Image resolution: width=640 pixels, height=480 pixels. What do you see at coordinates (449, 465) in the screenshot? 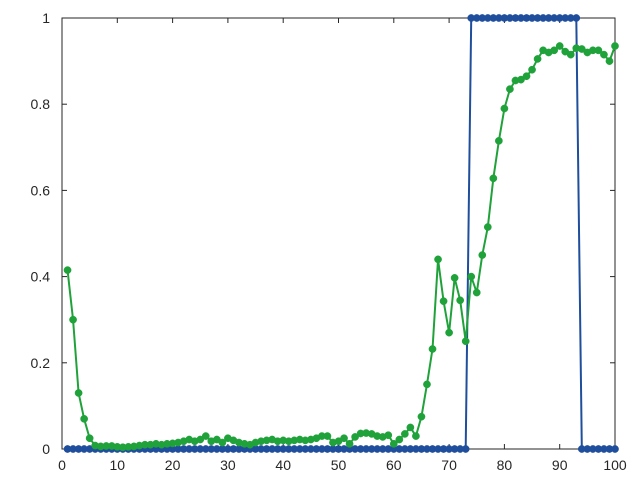
I see `x-tick-label: 70` at bounding box center [449, 465].